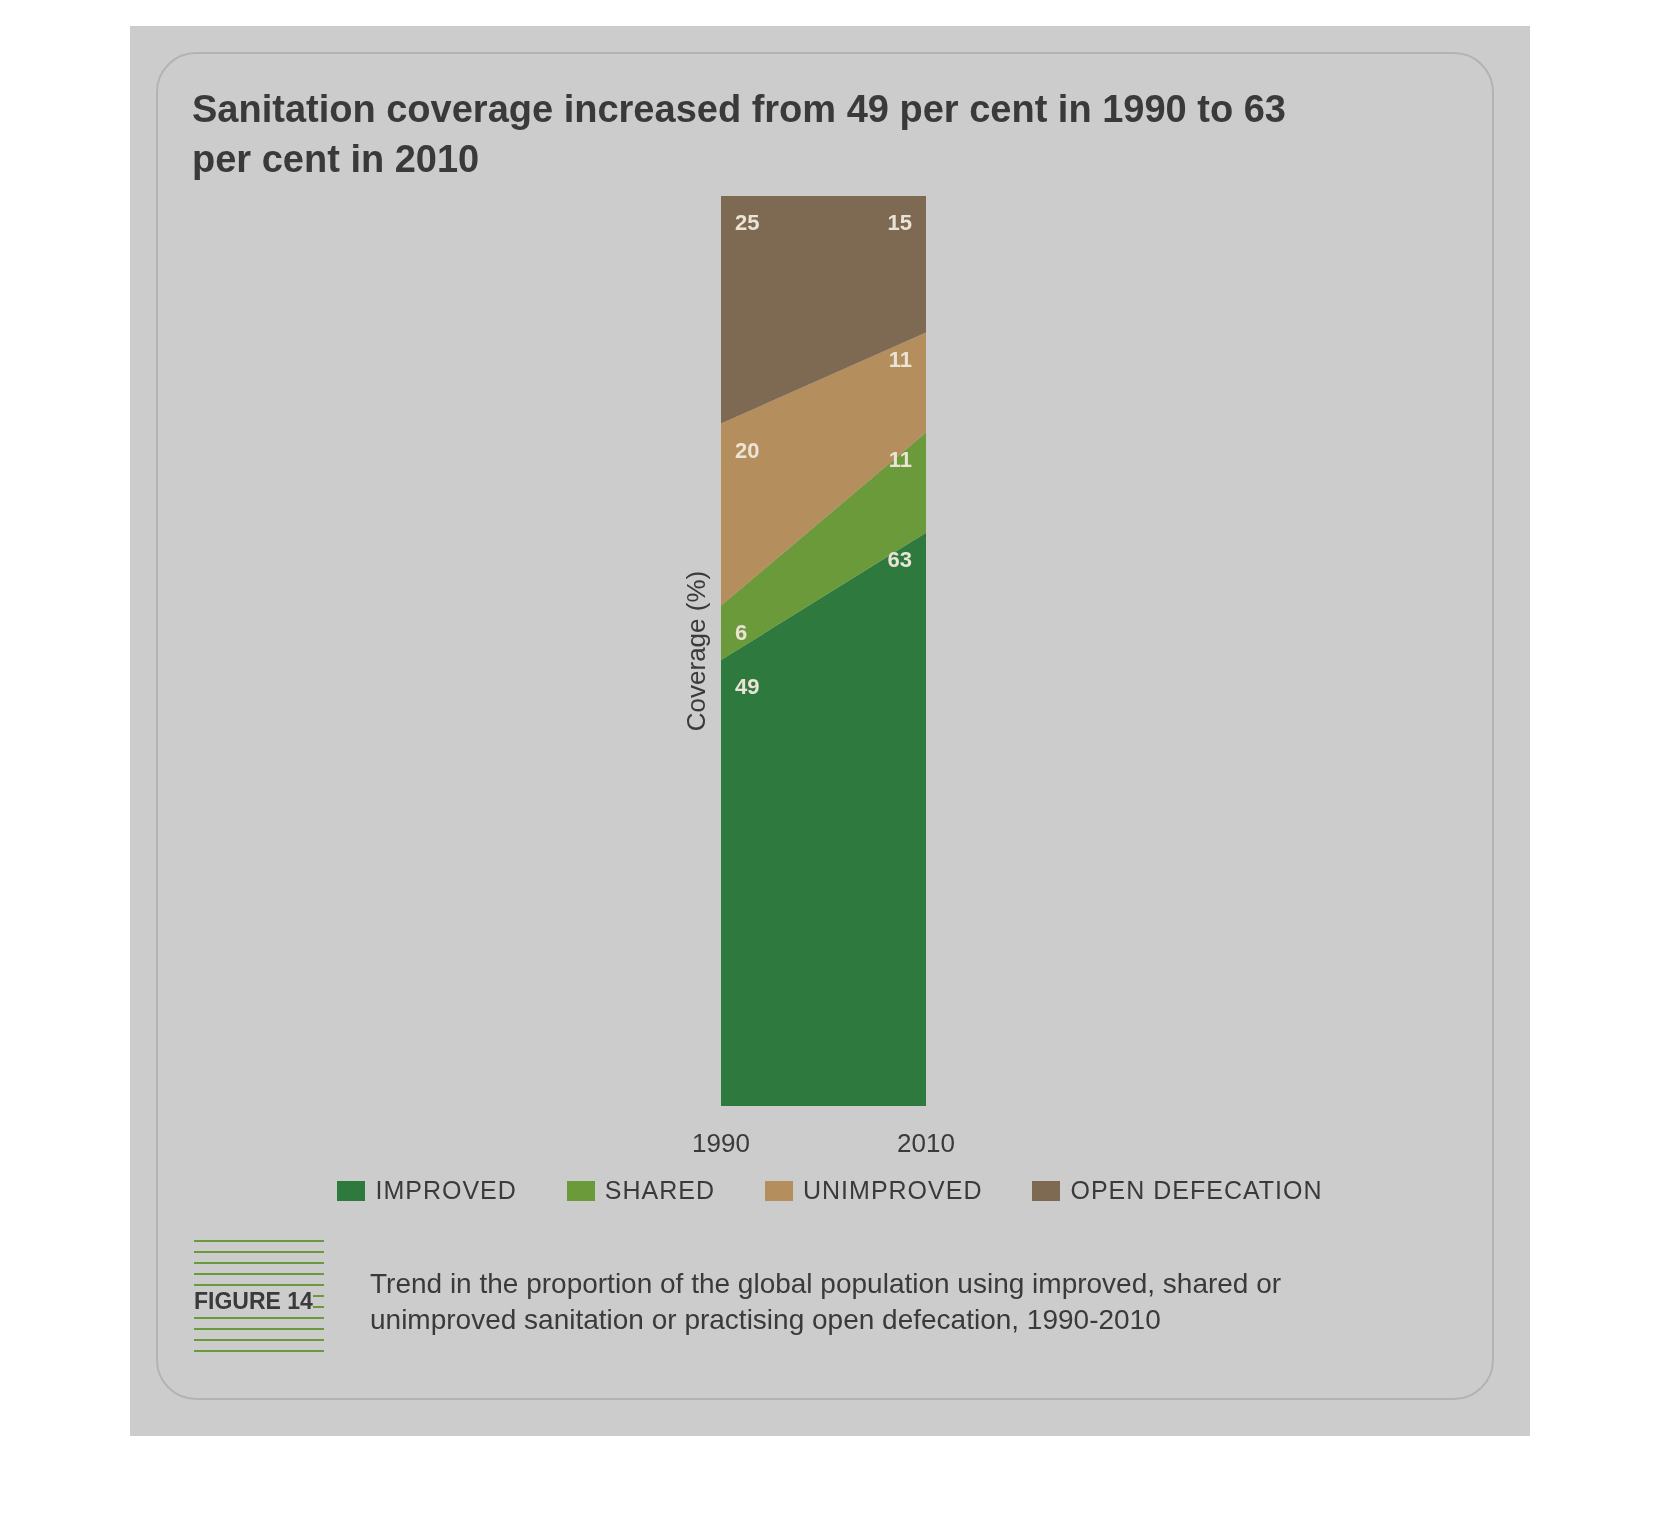 This screenshot has width=1658, height=1530. I want to click on data-label: 15, so click(899, 222).